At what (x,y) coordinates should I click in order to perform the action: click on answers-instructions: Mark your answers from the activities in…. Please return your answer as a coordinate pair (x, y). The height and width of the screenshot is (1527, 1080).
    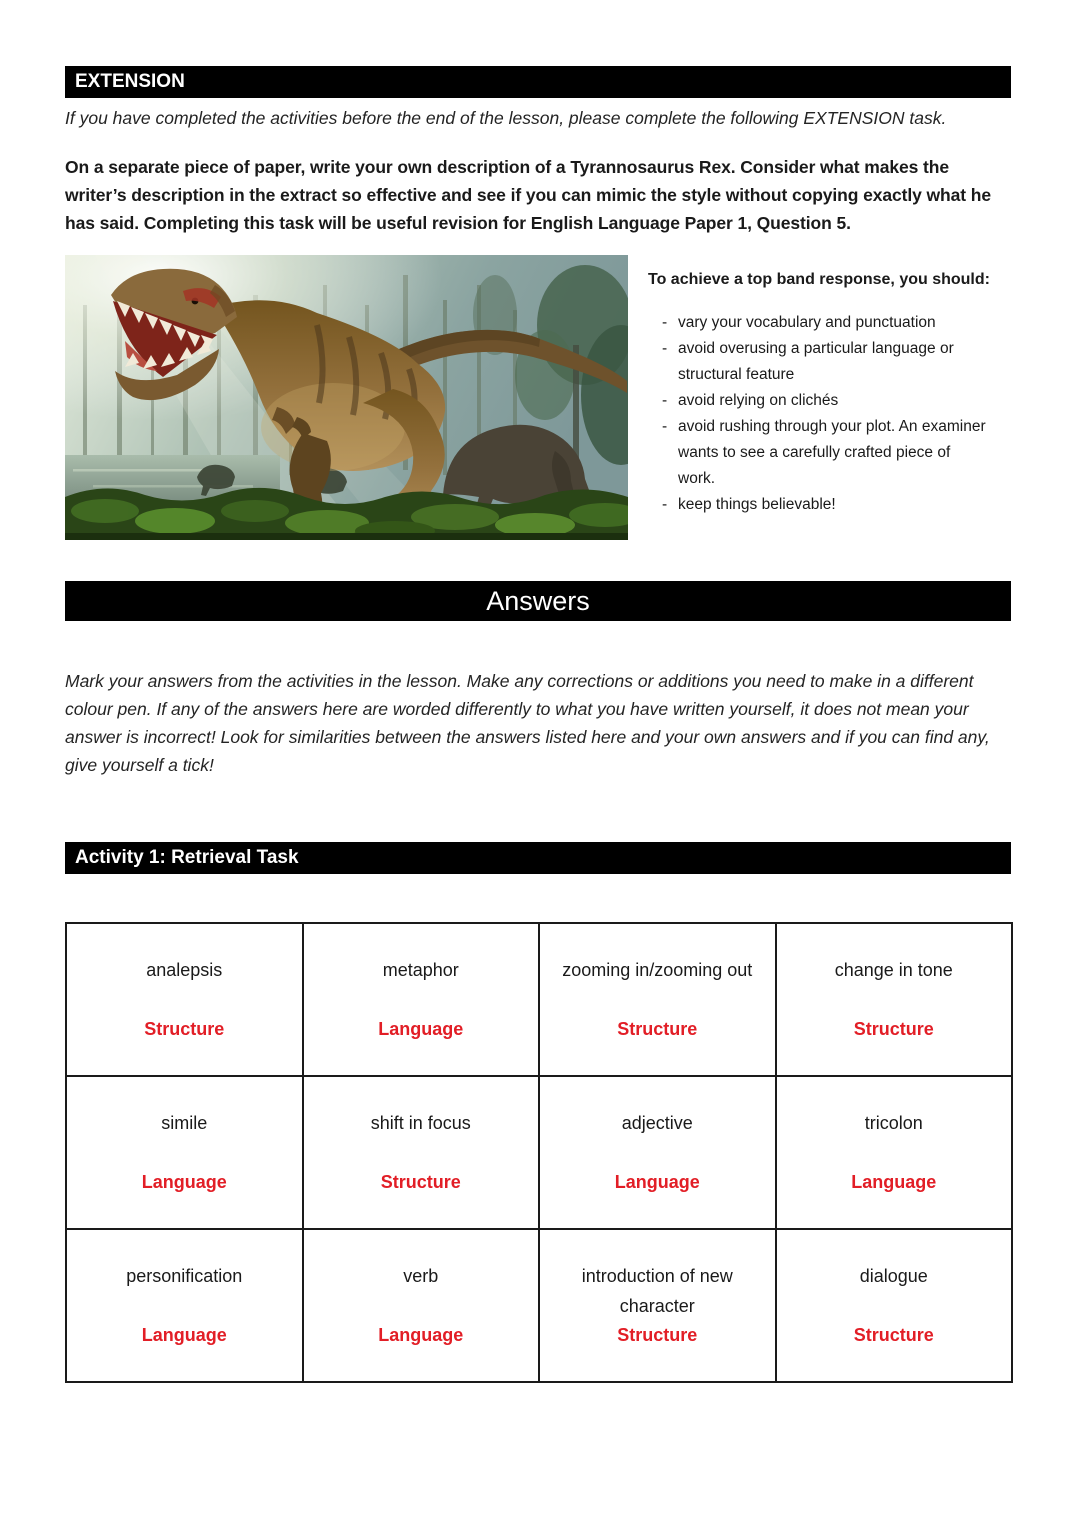
    Looking at the image, I should click on (527, 723).